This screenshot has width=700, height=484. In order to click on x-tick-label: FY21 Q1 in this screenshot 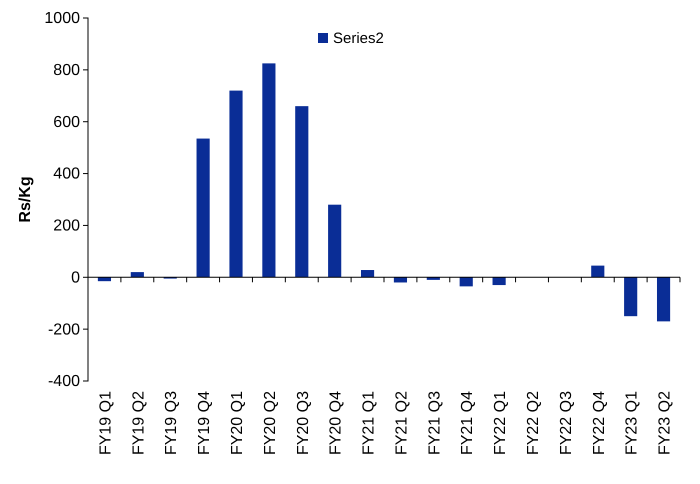, I will do `click(369, 423)`.